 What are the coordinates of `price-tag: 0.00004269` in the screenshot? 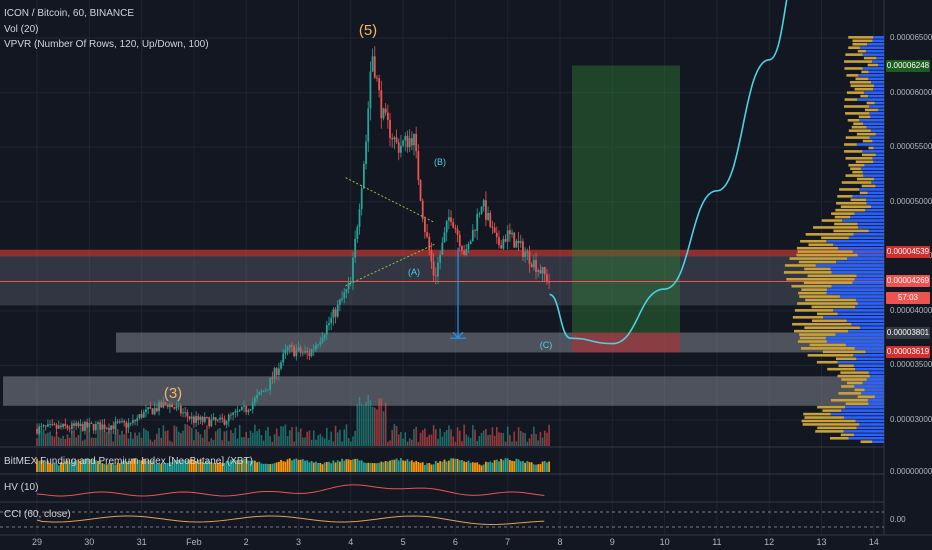 It's located at (908, 281).